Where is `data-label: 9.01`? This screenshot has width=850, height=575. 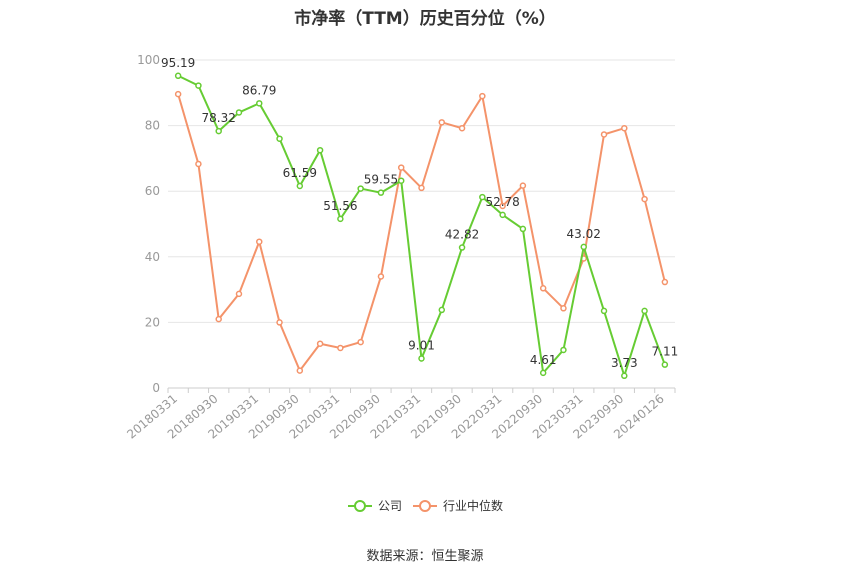 data-label: 9.01 is located at coordinates (421, 345).